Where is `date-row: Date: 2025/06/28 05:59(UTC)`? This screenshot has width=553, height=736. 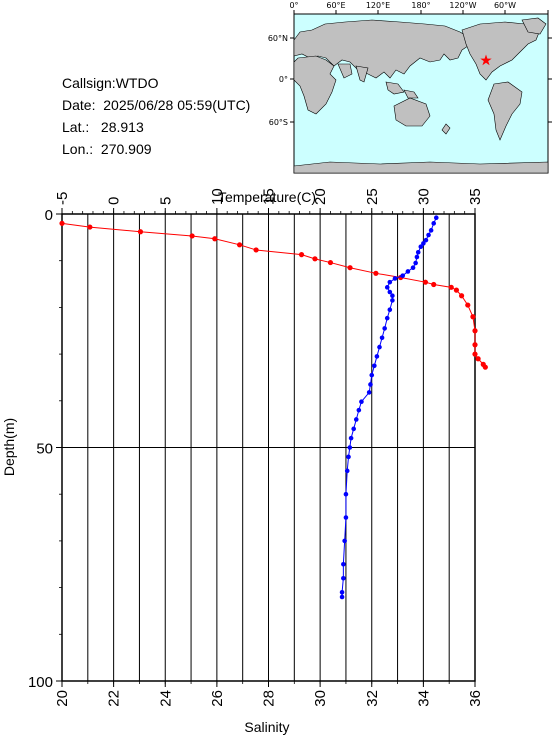
date-row: Date: 2025/06/28 05:59(UTC) is located at coordinates (156, 105).